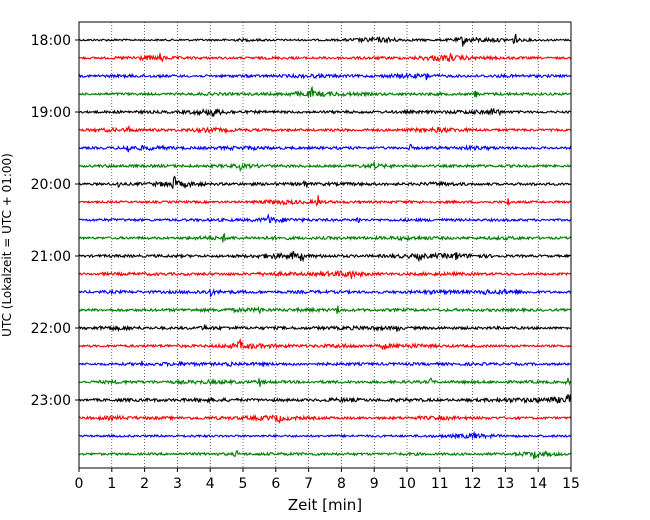  Describe the element at coordinates (327, 480) in the screenshot. I see `x-axis: 0 1 2 3 4 5 6 7 8 9 10 11 12 13 14 15` at that location.